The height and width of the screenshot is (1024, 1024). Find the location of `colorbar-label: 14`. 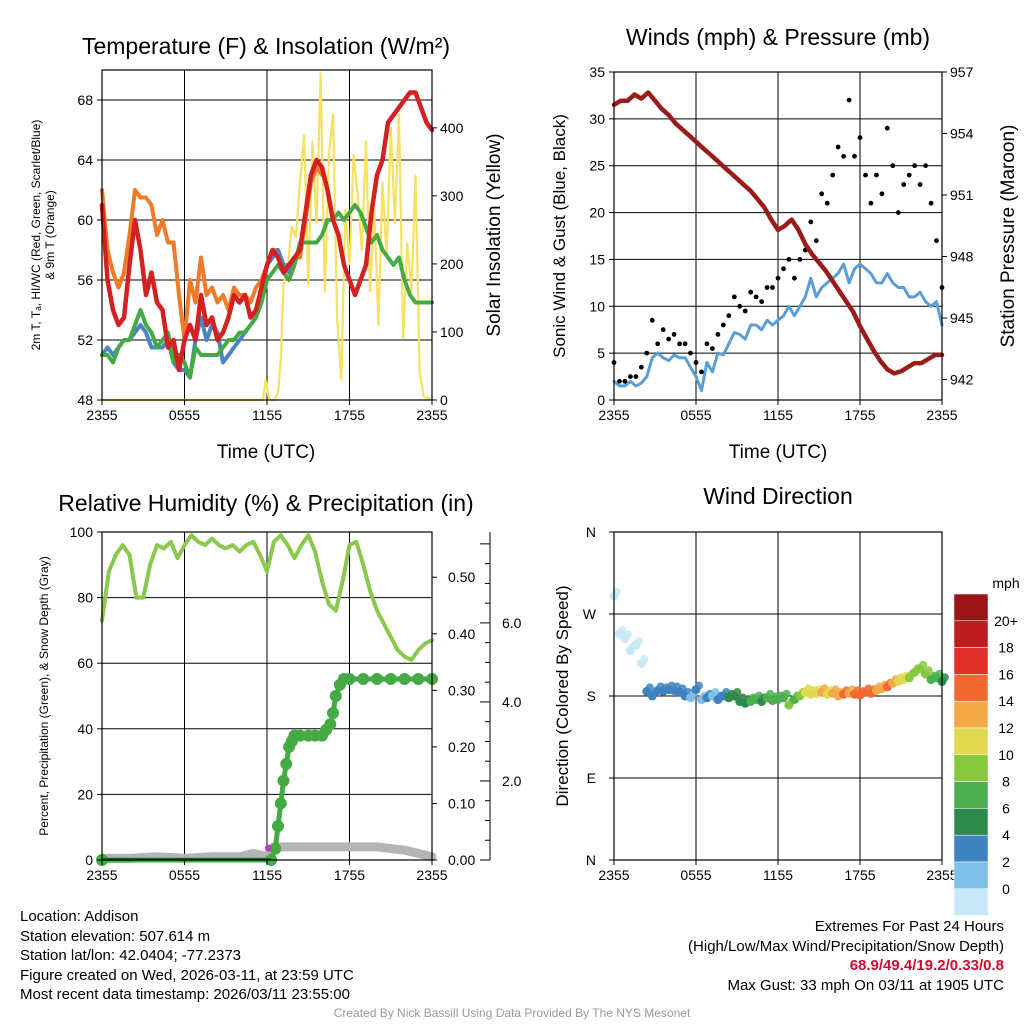

colorbar-label: 14 is located at coordinates (1006, 701).